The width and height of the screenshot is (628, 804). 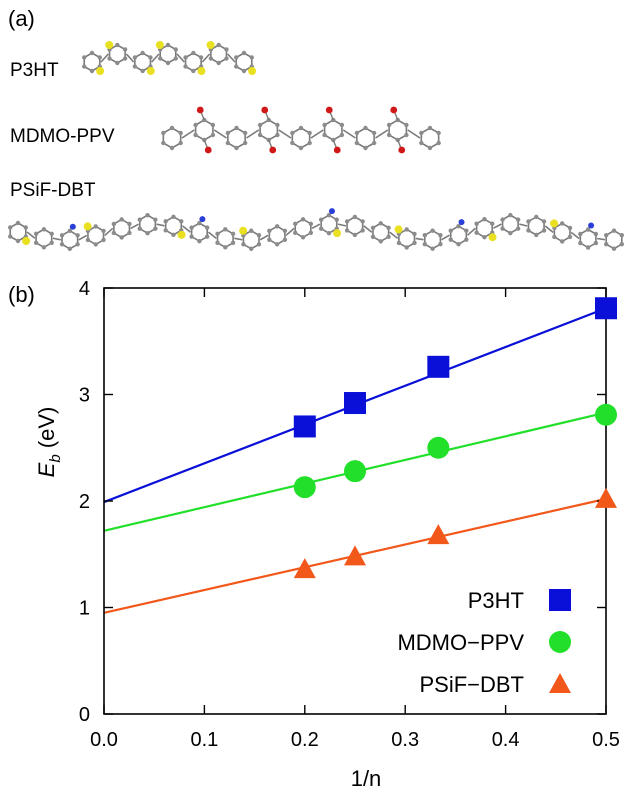 I want to click on x-tick-label: 0.4, so click(x=506, y=740).